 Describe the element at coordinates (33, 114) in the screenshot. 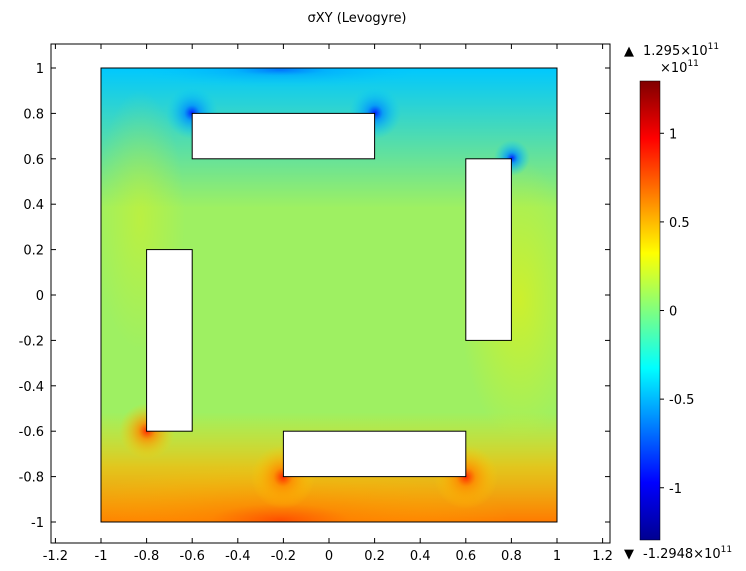

I see `y-tick-label: 0.8` at that location.